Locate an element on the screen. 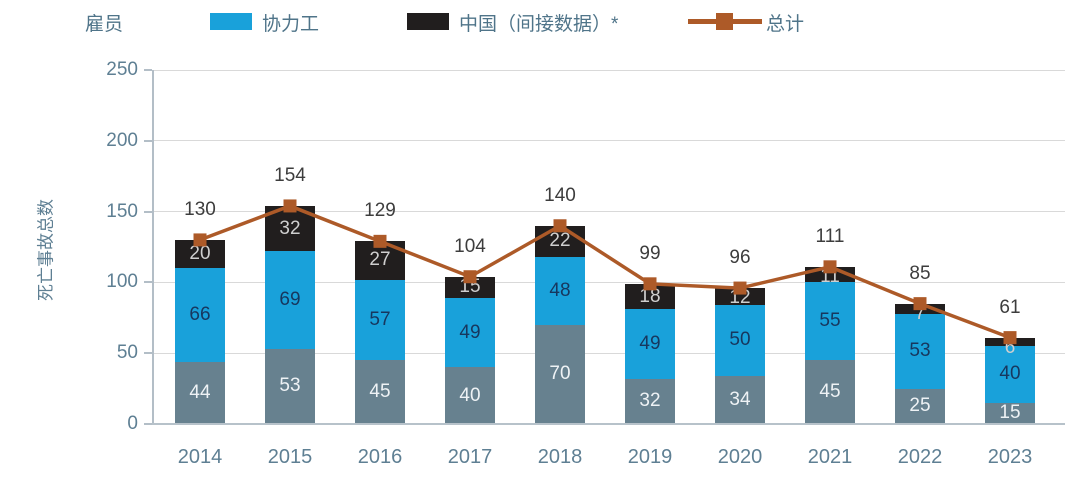 The width and height of the screenshot is (1070, 488). legend-item-china-indirect: 中国（间接数据）* is located at coordinates (539, 24).